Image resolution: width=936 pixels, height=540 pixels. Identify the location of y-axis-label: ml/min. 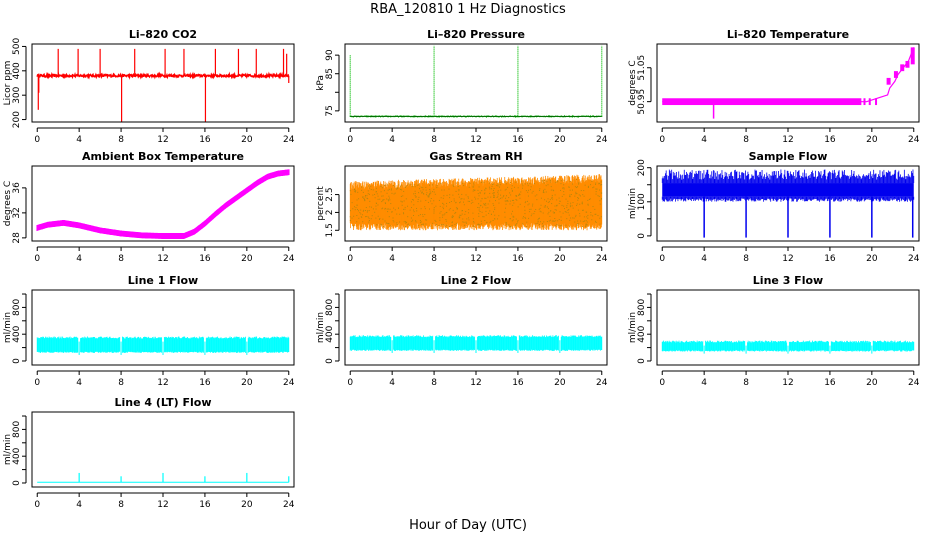
(321, 327).